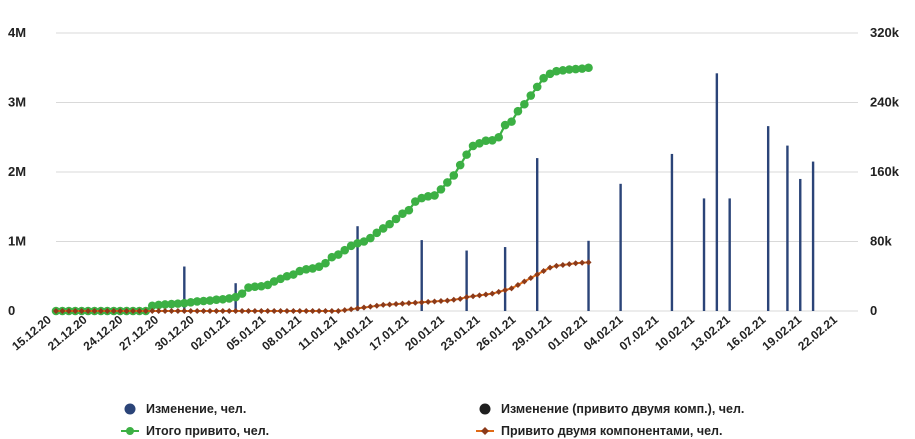 The width and height of the screenshot is (915, 439). Describe the element at coordinates (567, 332) in the screenshot. I see `x-tick-label: 01.02.21` at that location.